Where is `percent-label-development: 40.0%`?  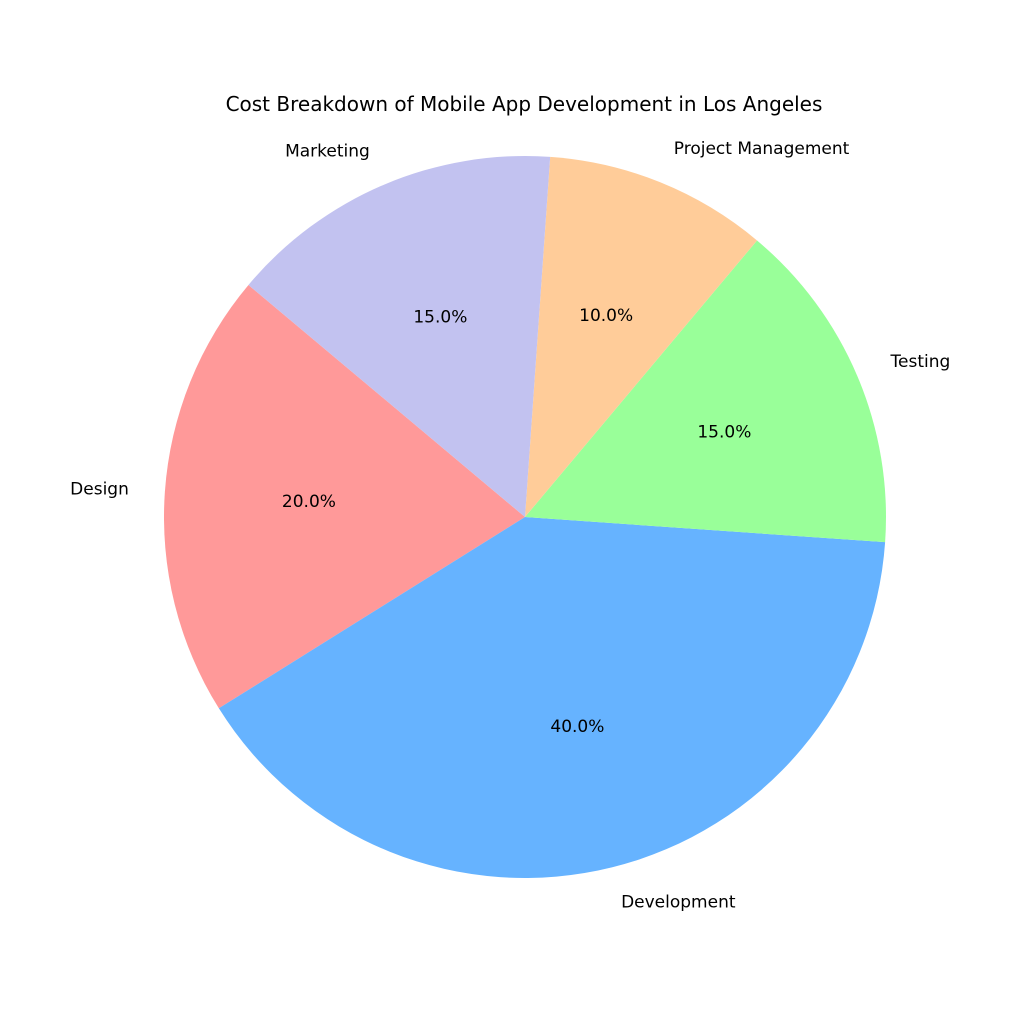
percent-label-development: 40.0% is located at coordinates (577, 727).